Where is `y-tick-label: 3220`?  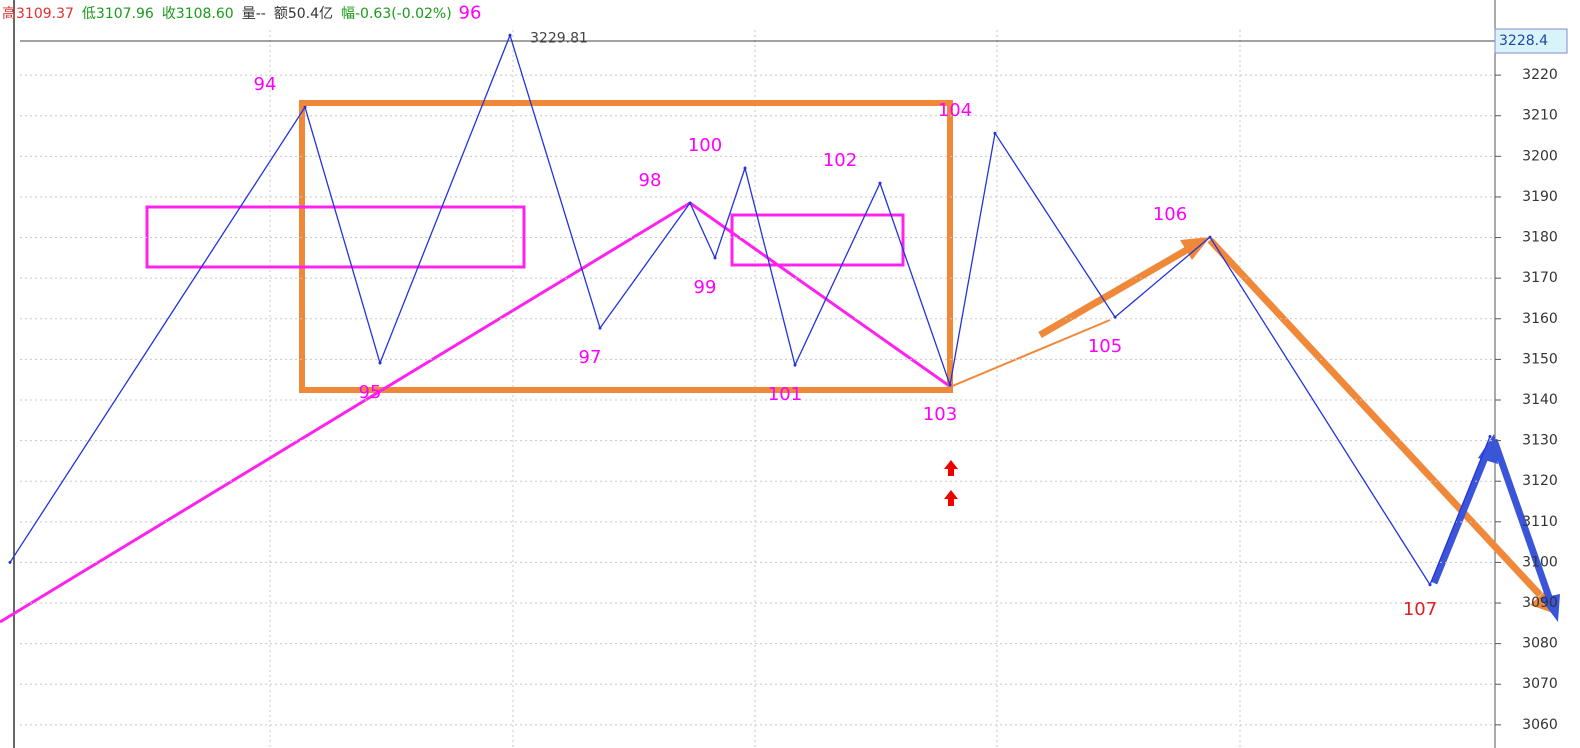 y-tick-label: 3220 is located at coordinates (1540, 75).